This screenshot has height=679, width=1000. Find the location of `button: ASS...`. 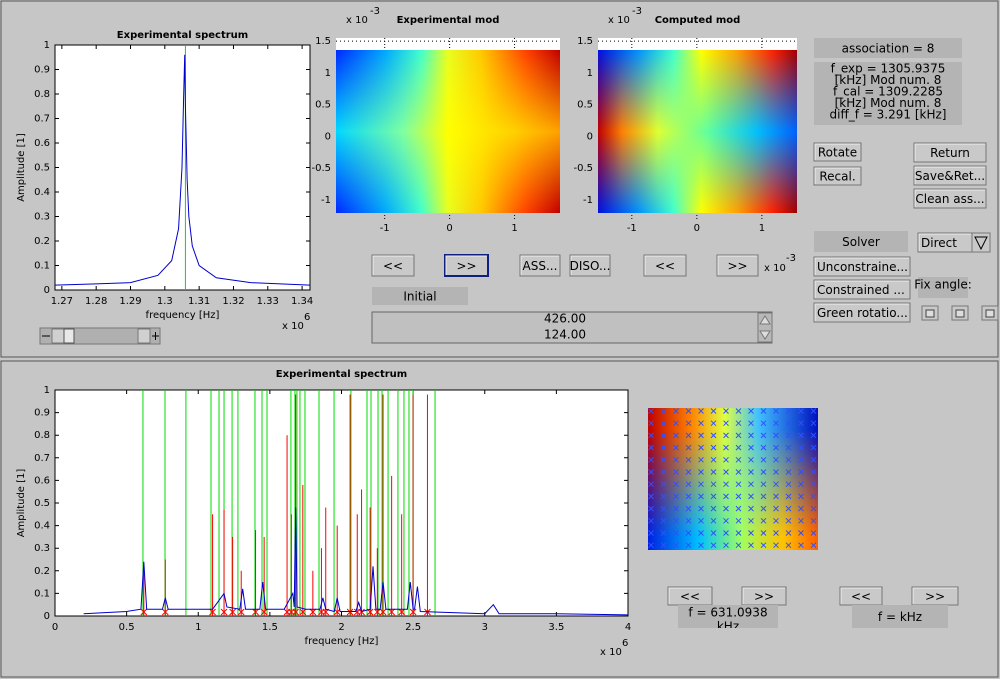

button: ASS... is located at coordinates (540, 265).